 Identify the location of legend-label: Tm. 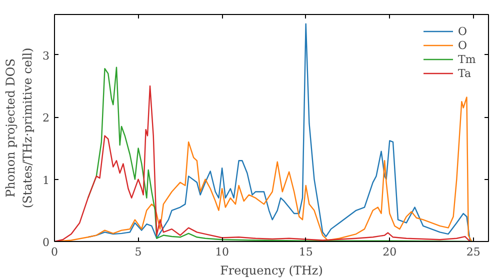
(467, 59).